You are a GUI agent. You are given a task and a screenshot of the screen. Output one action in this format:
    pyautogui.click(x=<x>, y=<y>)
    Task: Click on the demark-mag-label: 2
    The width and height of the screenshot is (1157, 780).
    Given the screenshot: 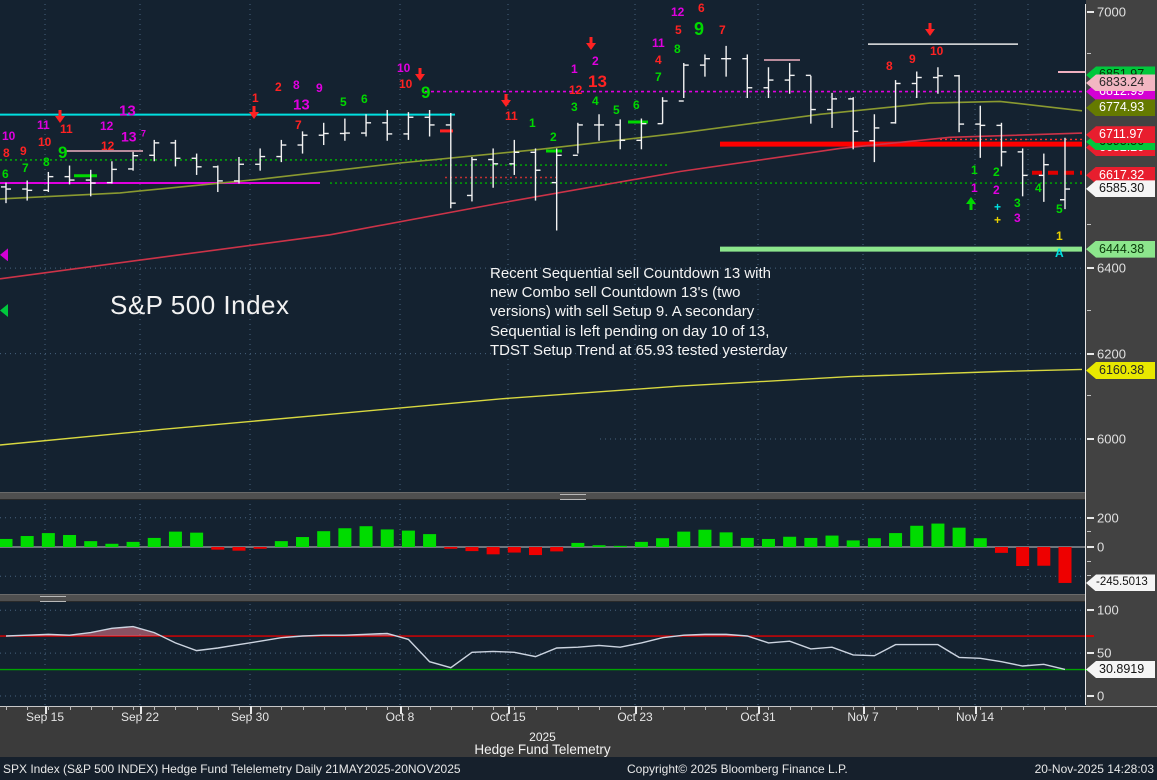 What is the action you would take?
    pyautogui.click(x=595, y=61)
    